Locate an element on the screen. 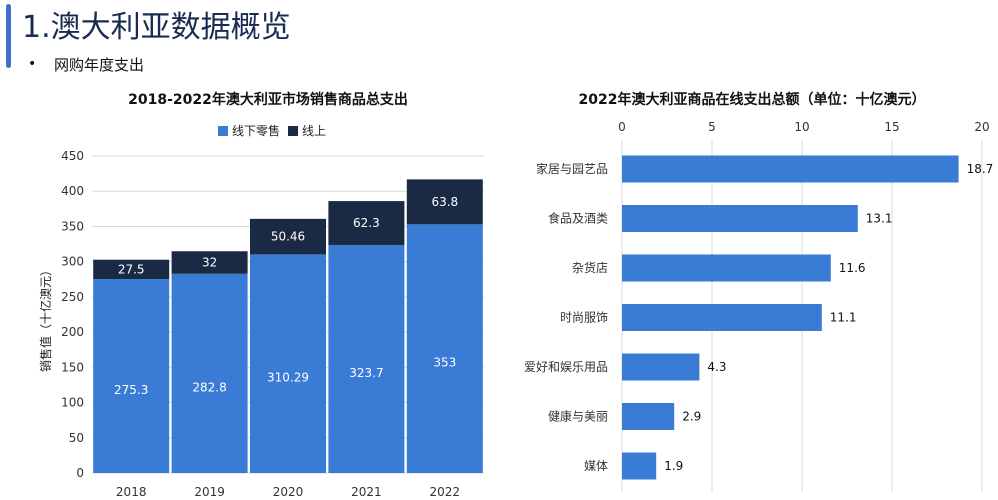  x-tick-label: 5 is located at coordinates (712, 127).